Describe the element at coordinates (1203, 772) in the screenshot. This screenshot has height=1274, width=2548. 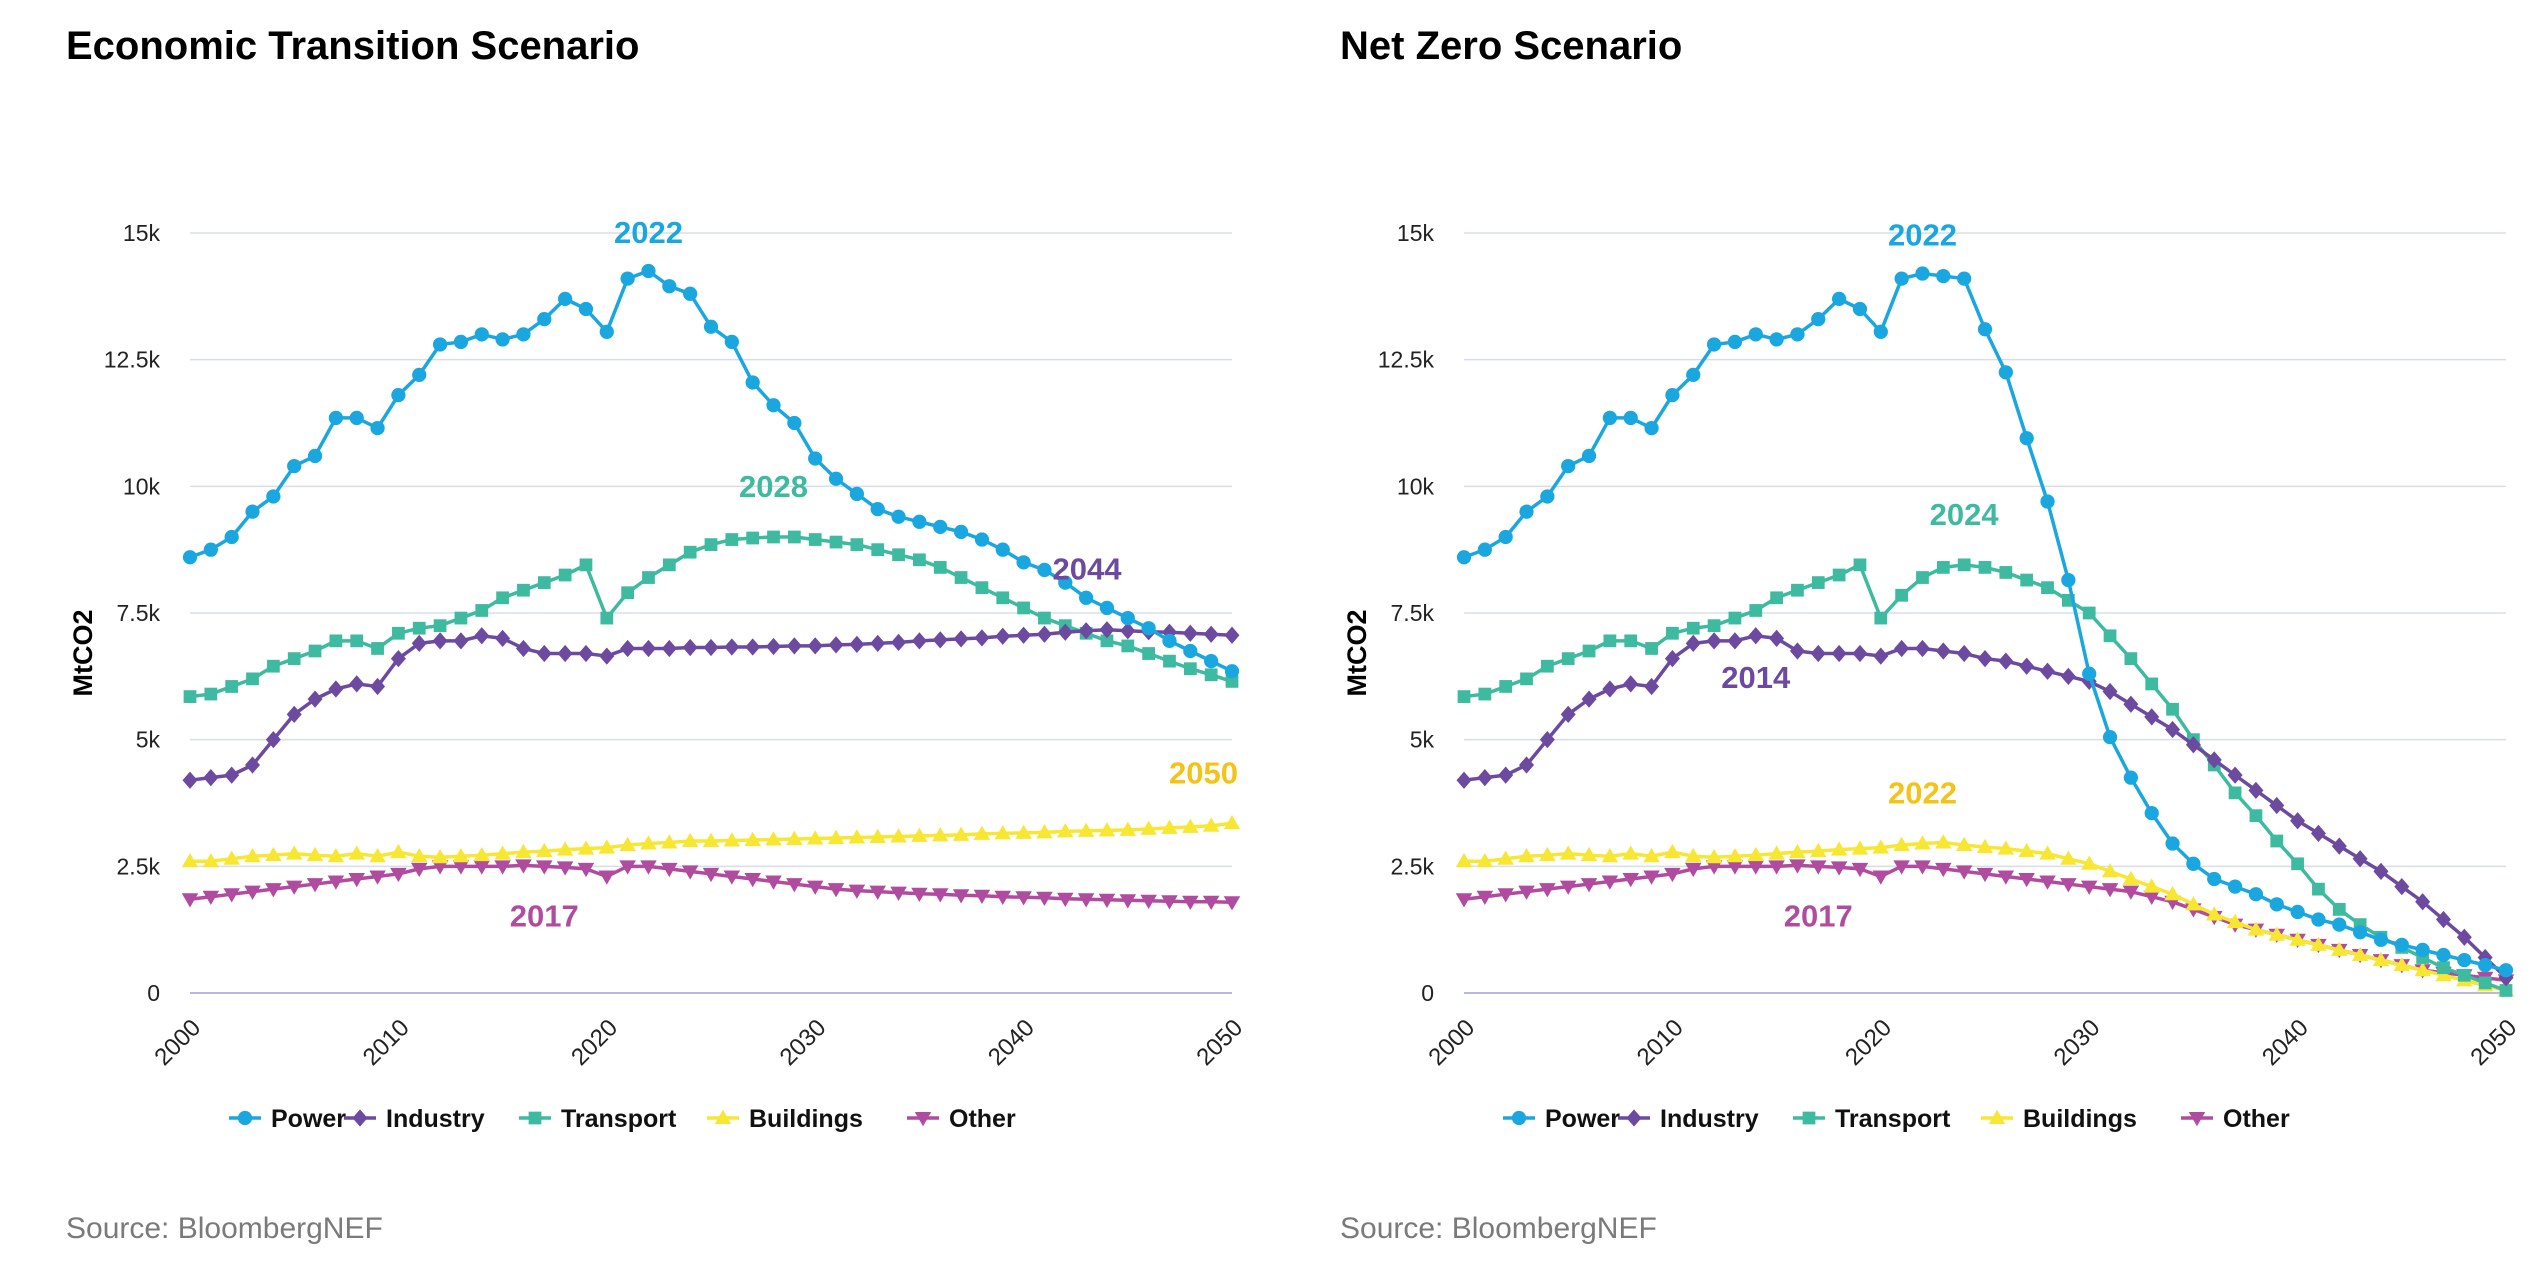
I see `annotation-buildings: 2050` at that location.